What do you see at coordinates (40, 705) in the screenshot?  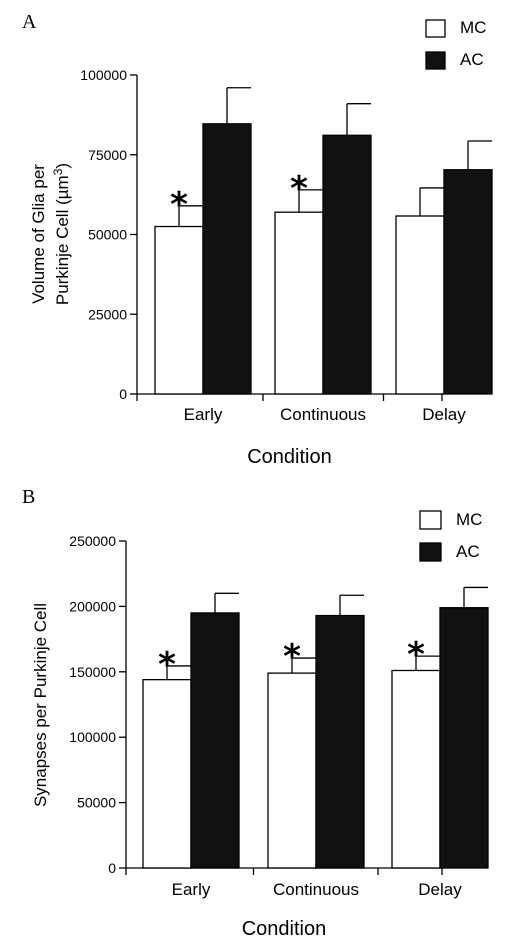 I see `y-axis-title: Synapses per Purkinje Cell` at bounding box center [40, 705].